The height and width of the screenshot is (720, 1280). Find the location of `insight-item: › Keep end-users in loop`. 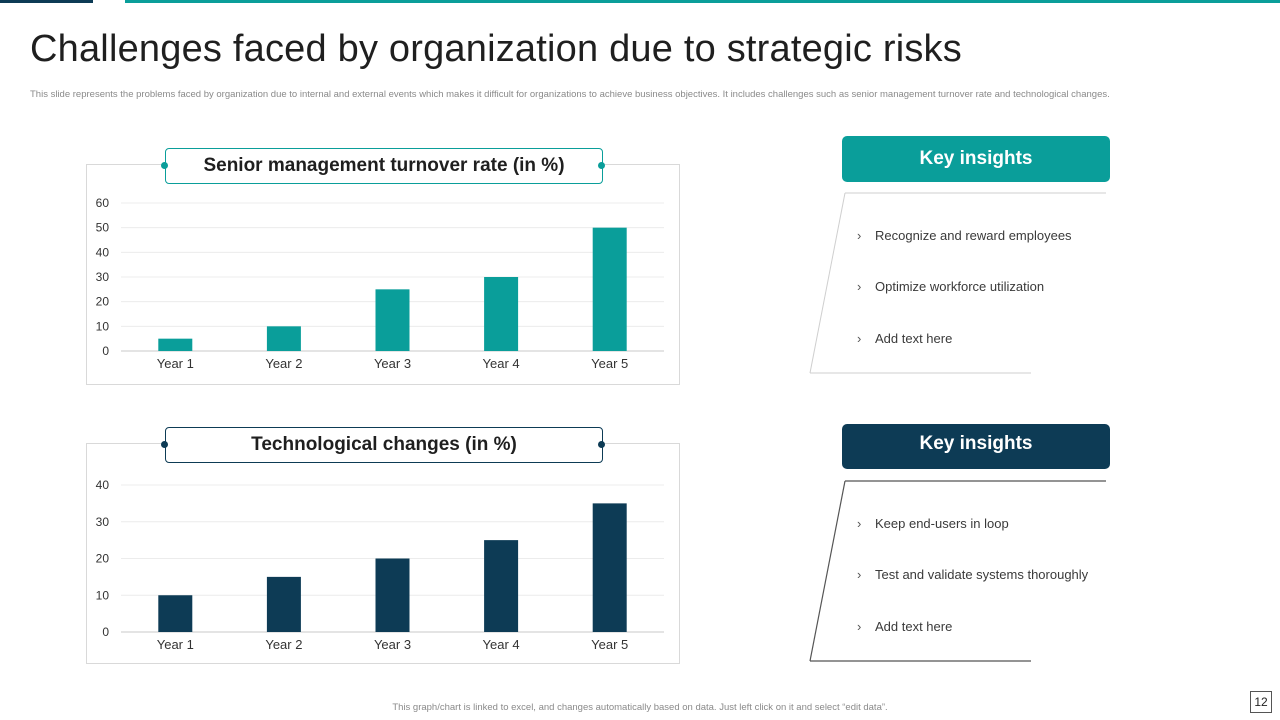

insight-item: › Keep end-users in loop is located at coordinates (933, 523).